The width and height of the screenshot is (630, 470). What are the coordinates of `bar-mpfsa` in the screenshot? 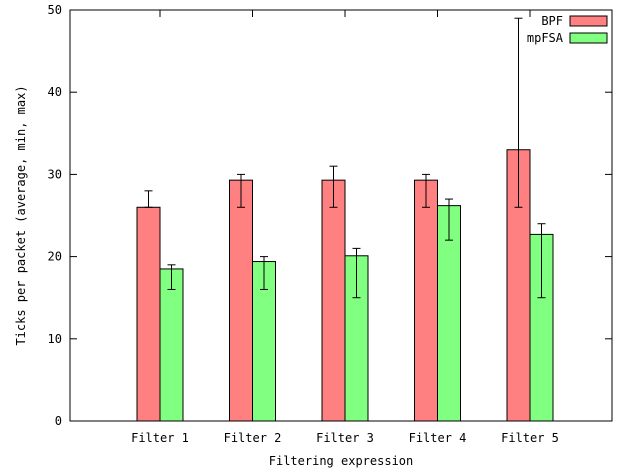 It's located at (171, 345).